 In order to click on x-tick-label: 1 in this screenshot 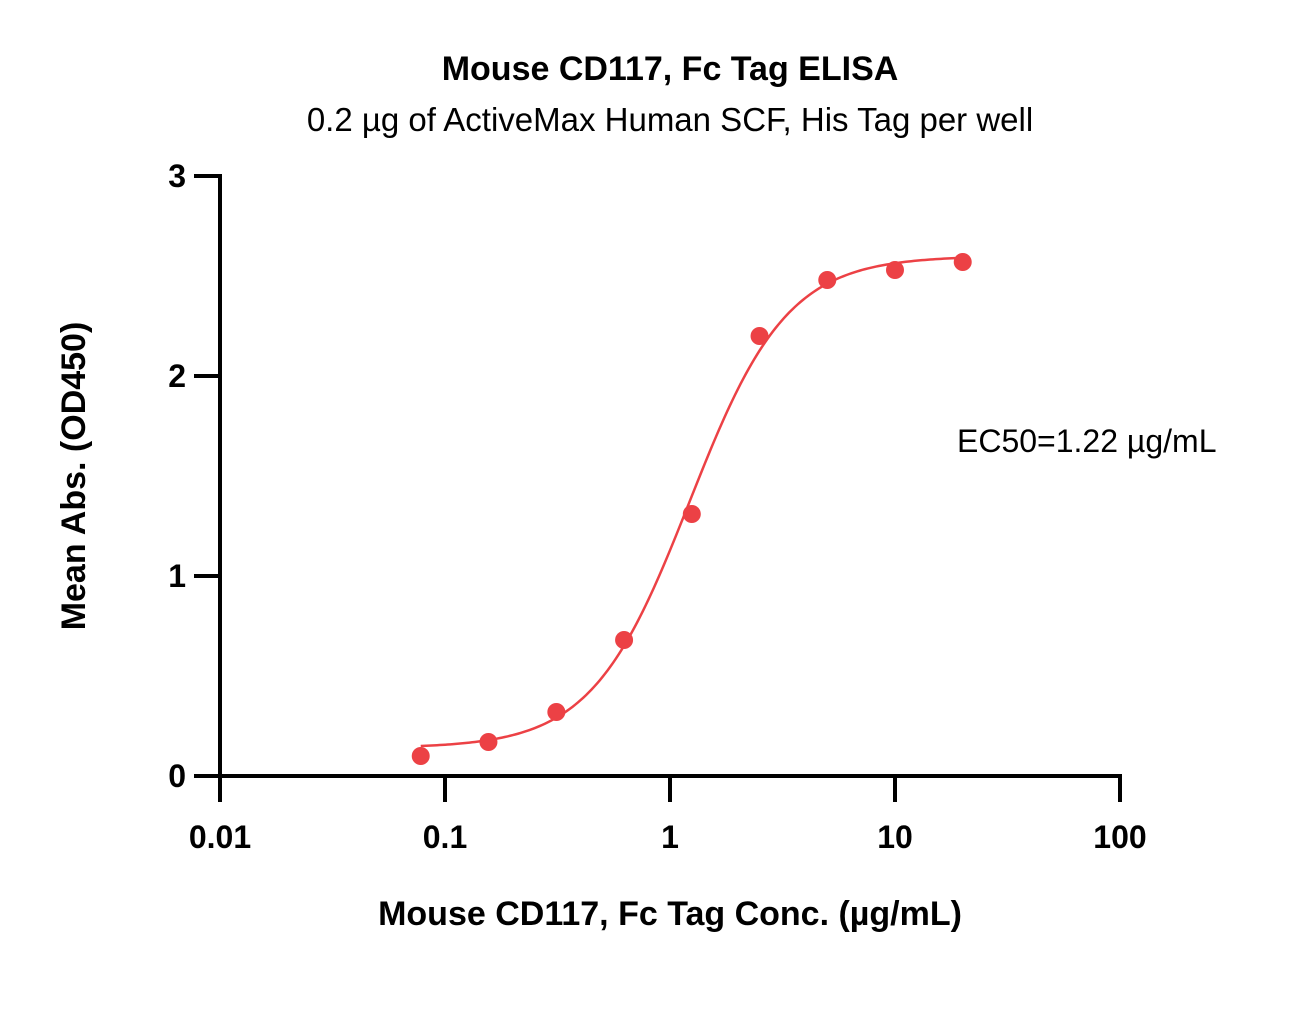, I will do `click(670, 837)`.